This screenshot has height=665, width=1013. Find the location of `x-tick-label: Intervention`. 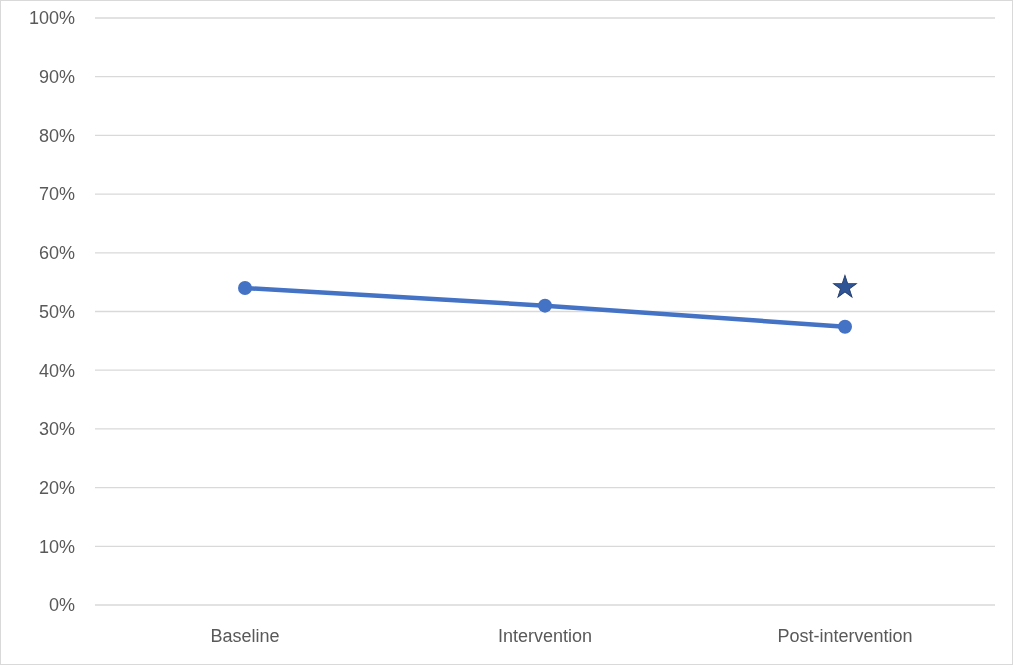

x-tick-label: Intervention is located at coordinates (545, 636).